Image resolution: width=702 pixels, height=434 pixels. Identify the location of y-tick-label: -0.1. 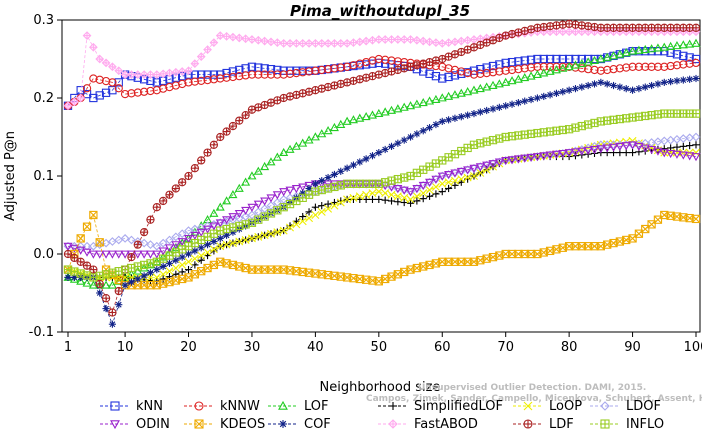
(41, 332).